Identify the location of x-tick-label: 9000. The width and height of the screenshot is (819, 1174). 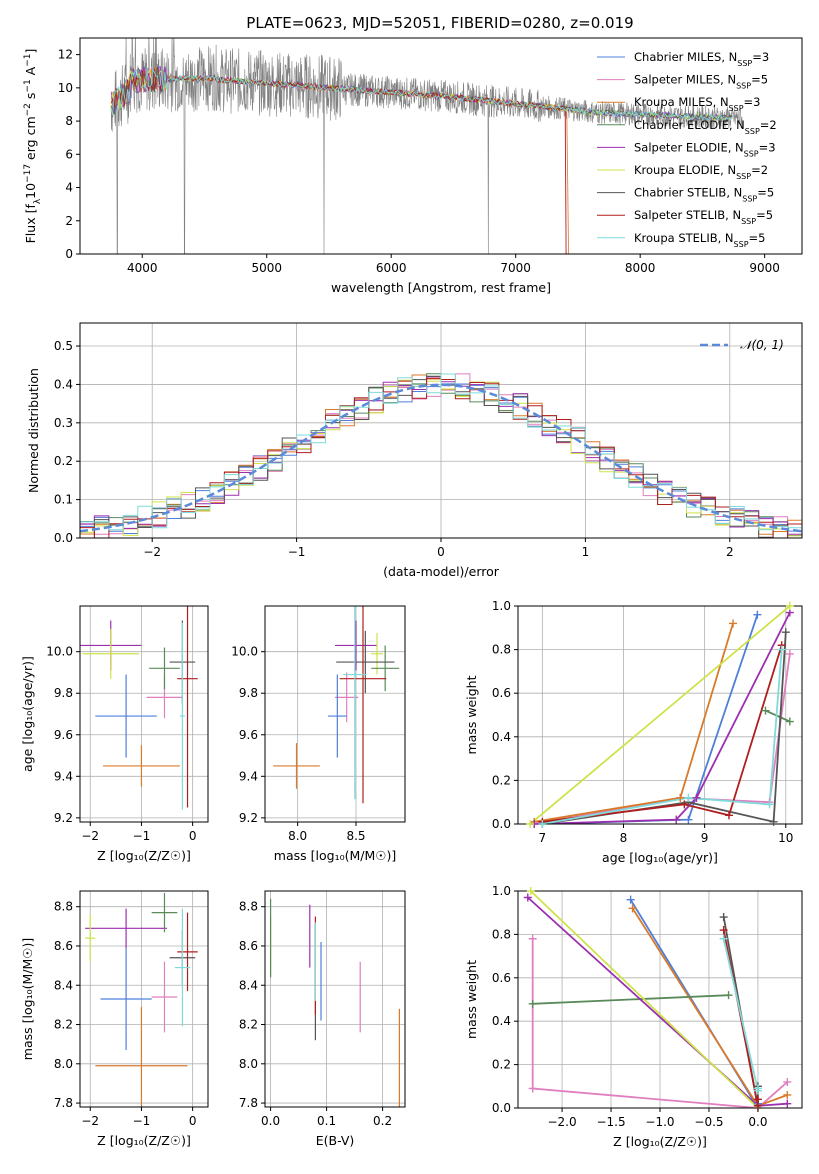
(764, 268).